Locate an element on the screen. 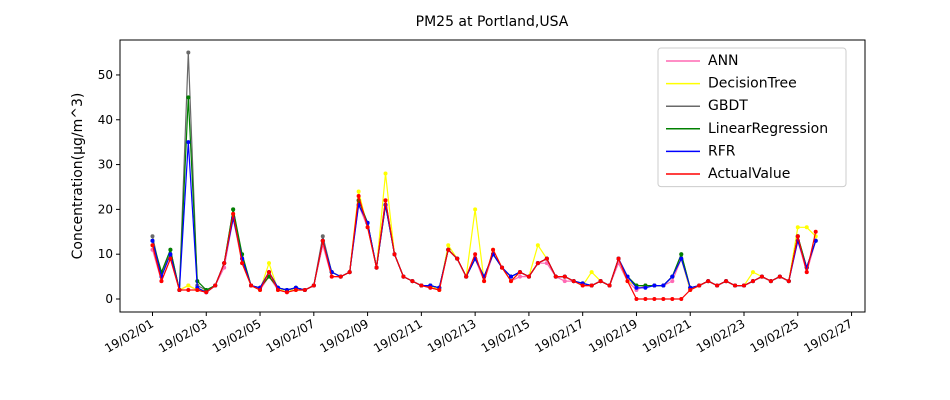 This screenshot has width=950, height=400. x-tick-label: 19/02/07 is located at coordinates (291, 335).